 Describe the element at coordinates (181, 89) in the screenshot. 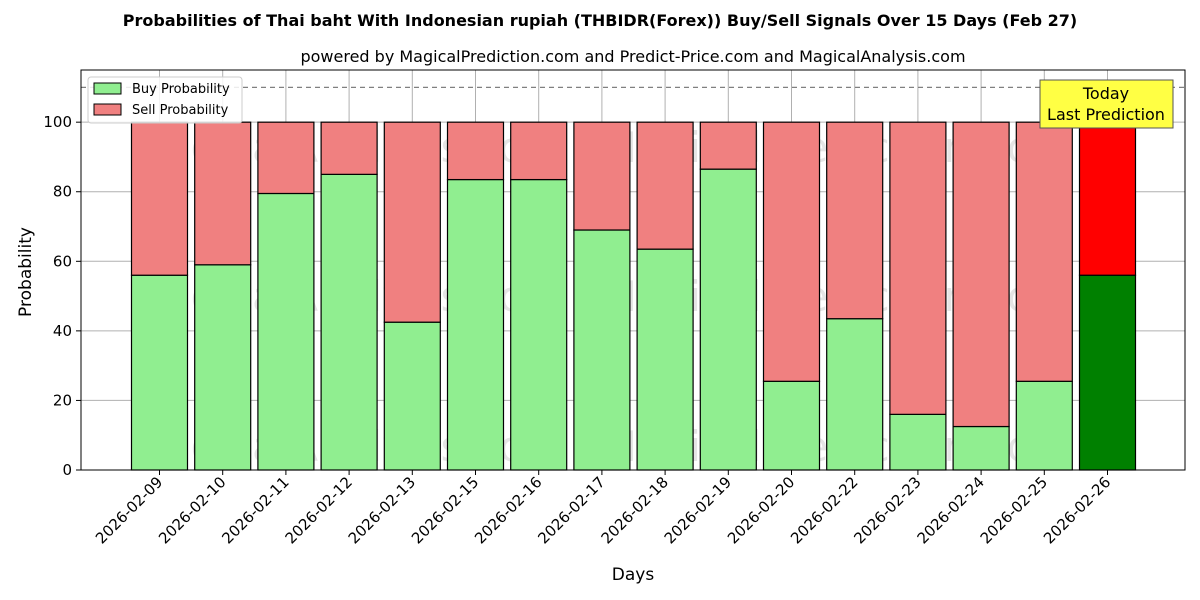

I see `legend-label: Buy Probability` at that location.